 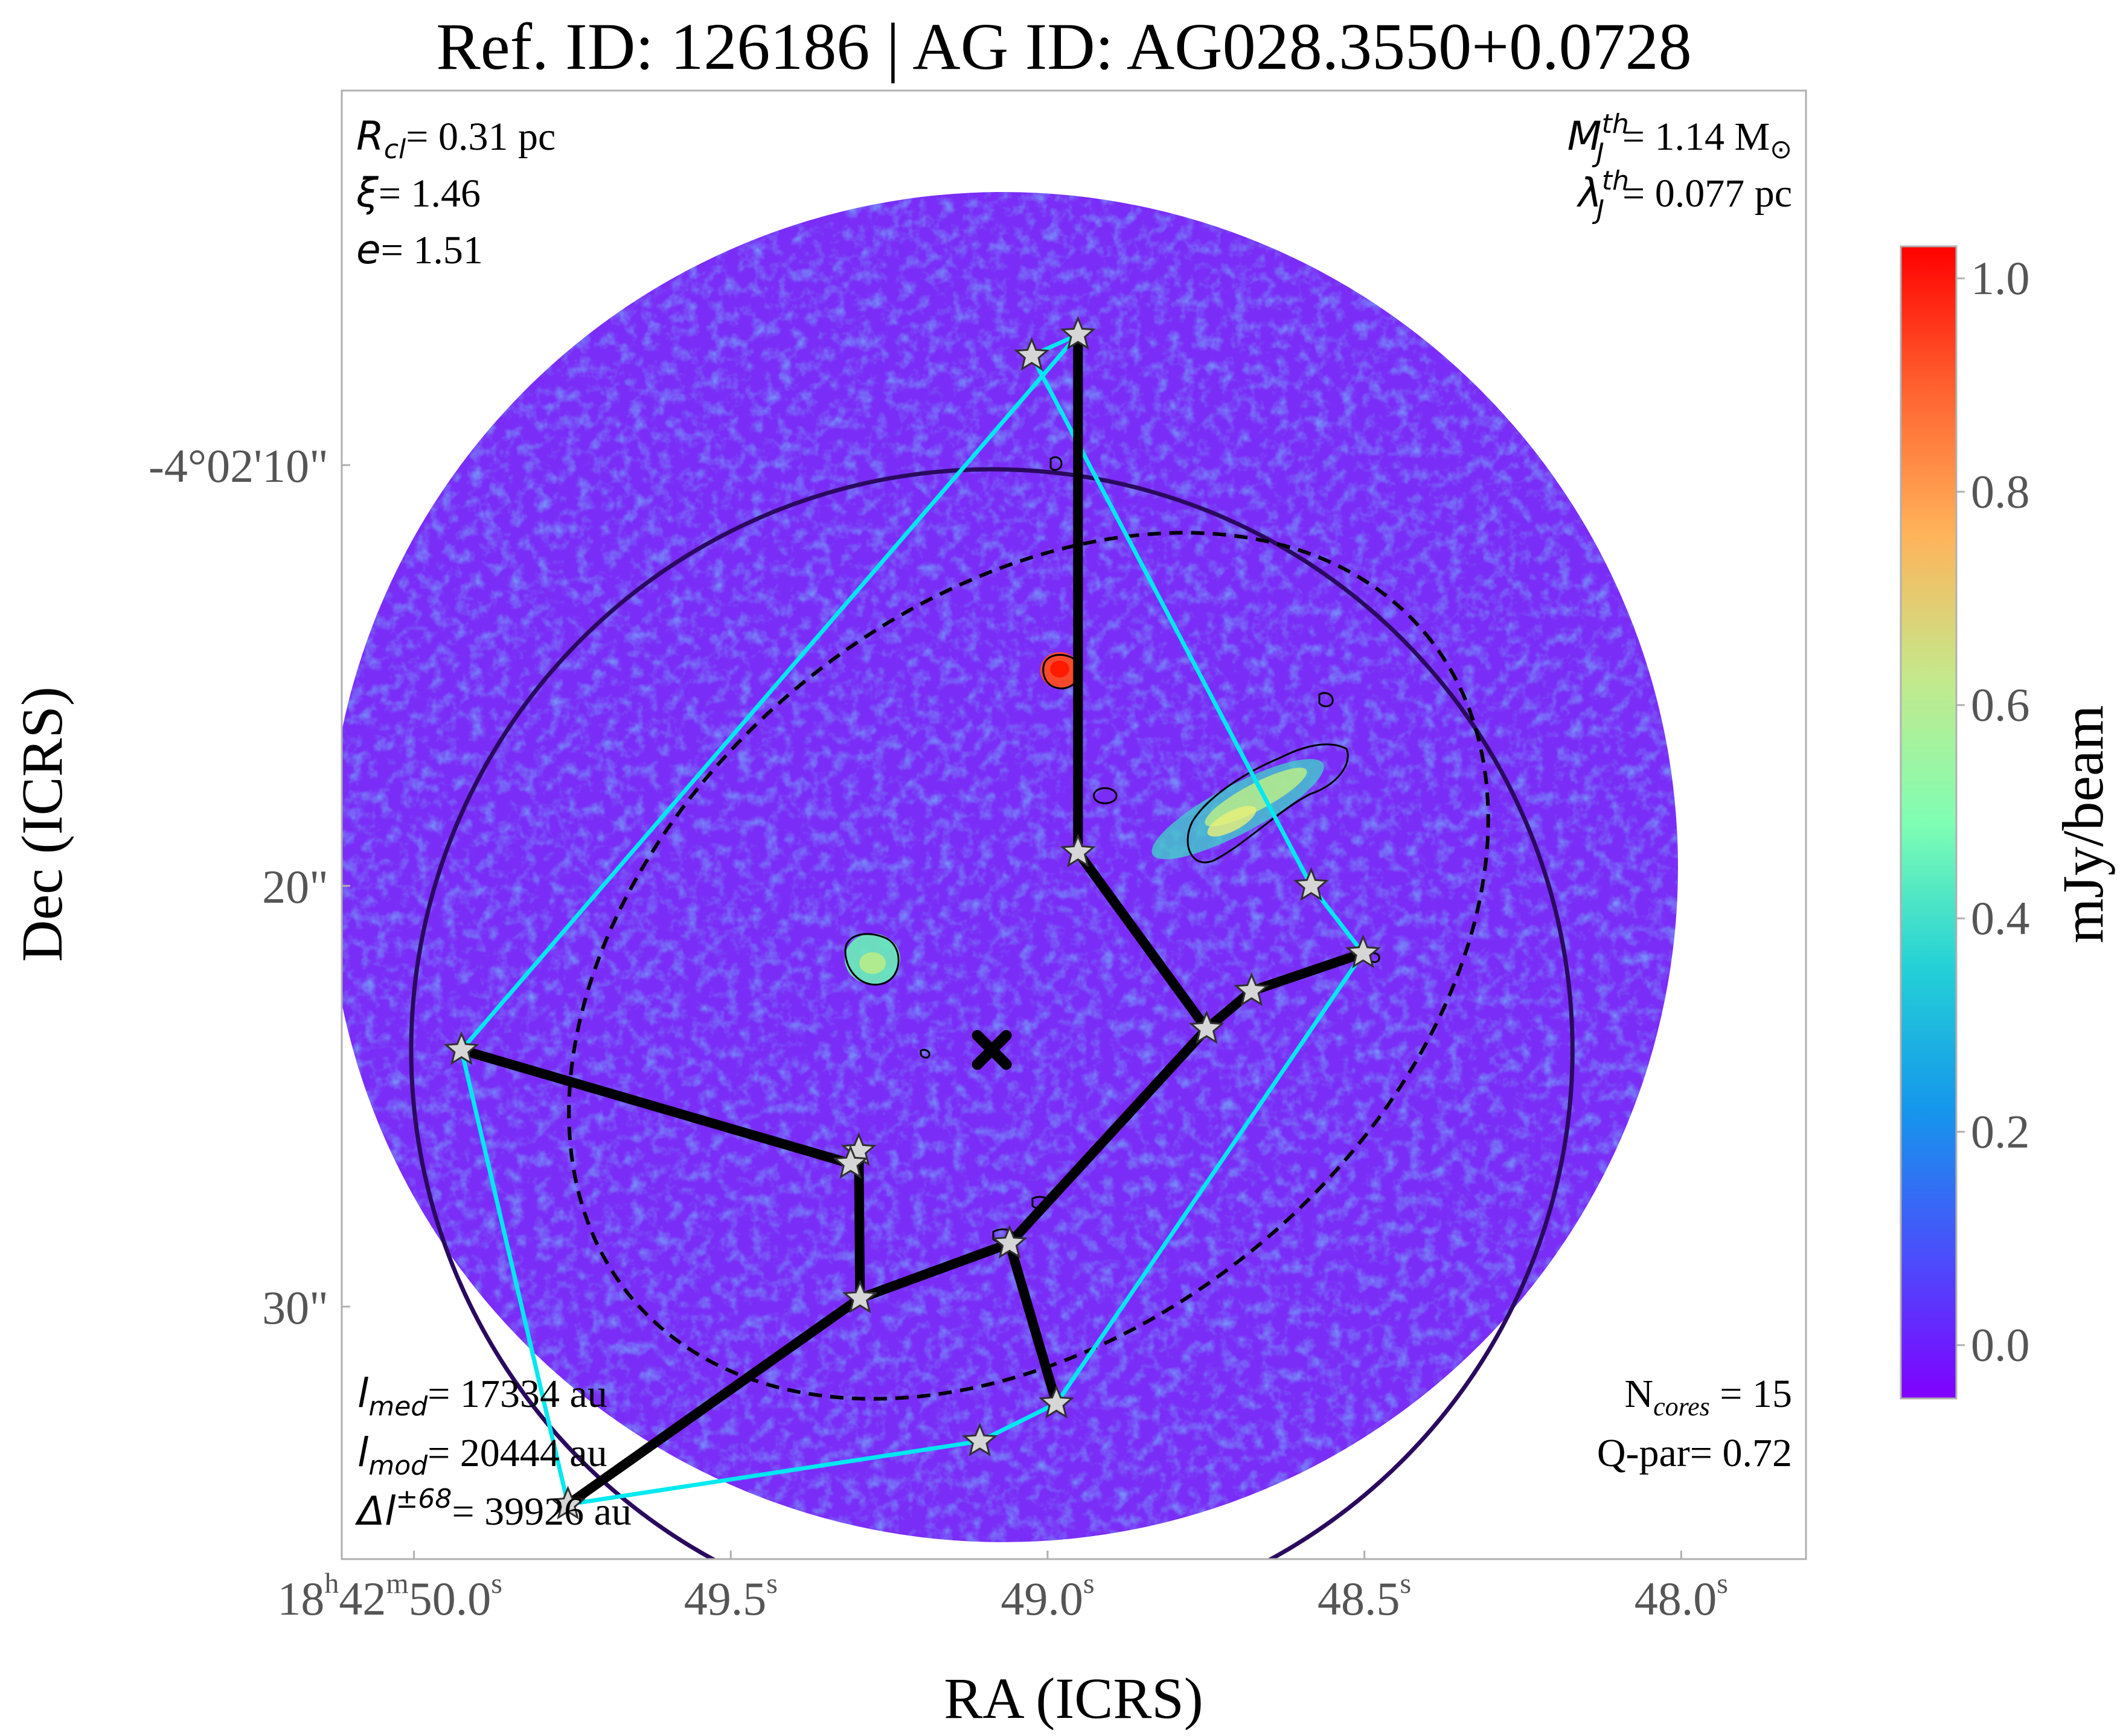 What do you see at coordinates (250, 887) in the screenshot?
I see `y-ticks: -4°02'10" 20" 30"` at bounding box center [250, 887].